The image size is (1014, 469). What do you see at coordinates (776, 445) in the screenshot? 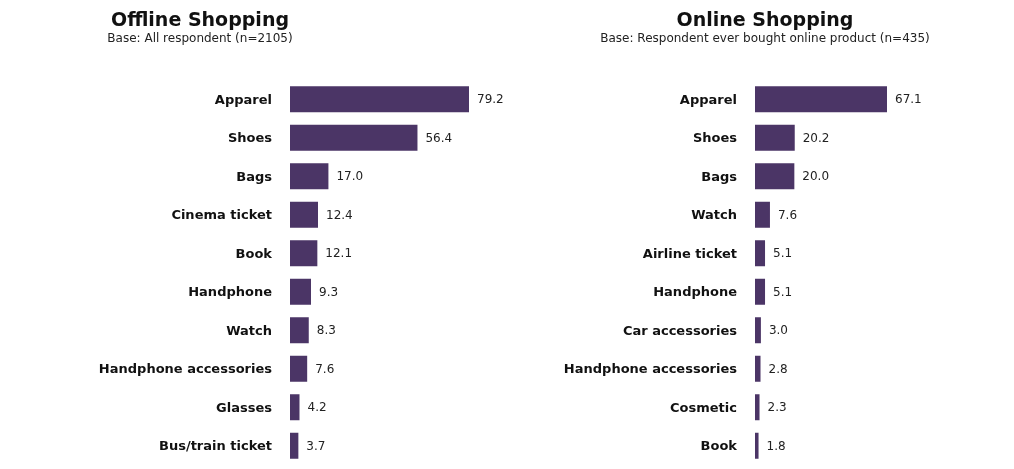
I see `data-label: 1.8` at bounding box center [776, 445].